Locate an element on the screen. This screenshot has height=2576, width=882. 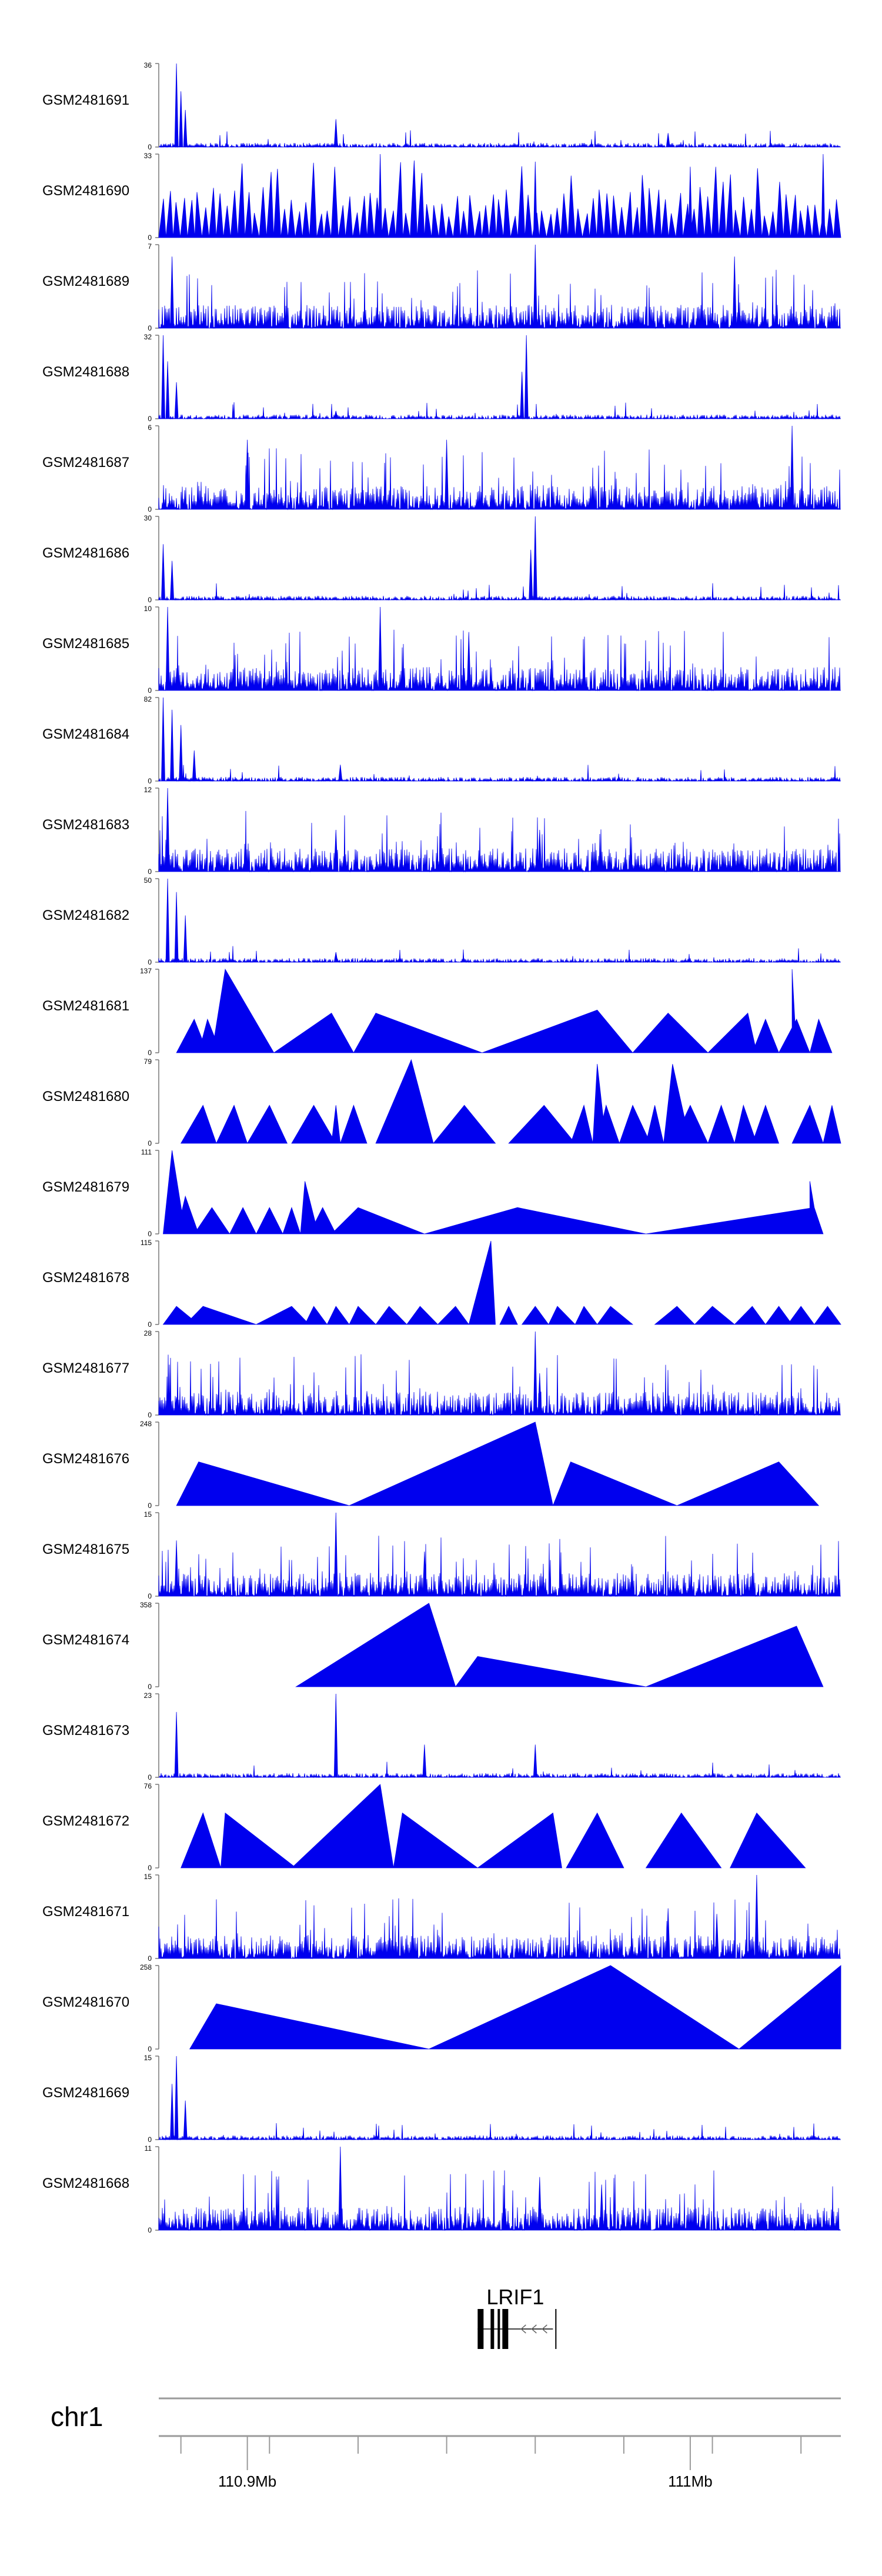
gene-track: LRIF1 is located at coordinates (517, 2317).